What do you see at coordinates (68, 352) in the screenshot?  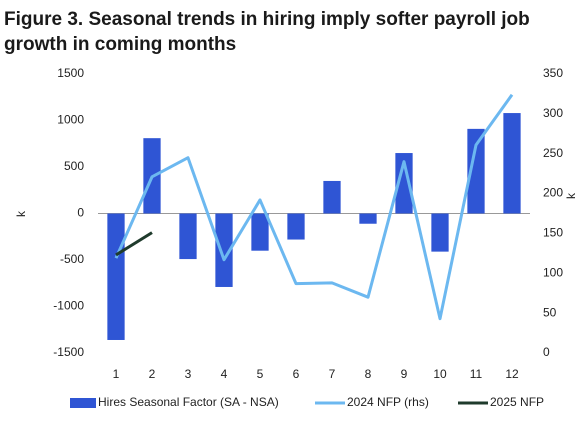 I see `y-tick-label: -1500` at bounding box center [68, 352].